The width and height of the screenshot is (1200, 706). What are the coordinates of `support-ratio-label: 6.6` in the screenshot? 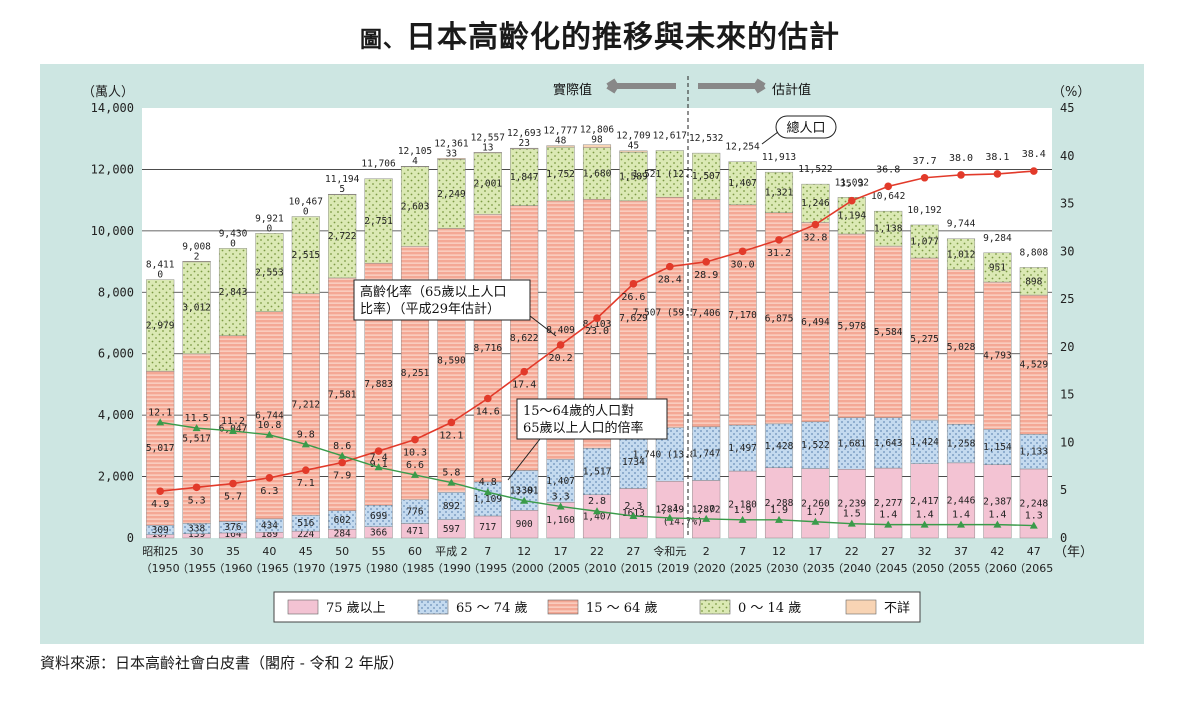 It's located at (415, 465).